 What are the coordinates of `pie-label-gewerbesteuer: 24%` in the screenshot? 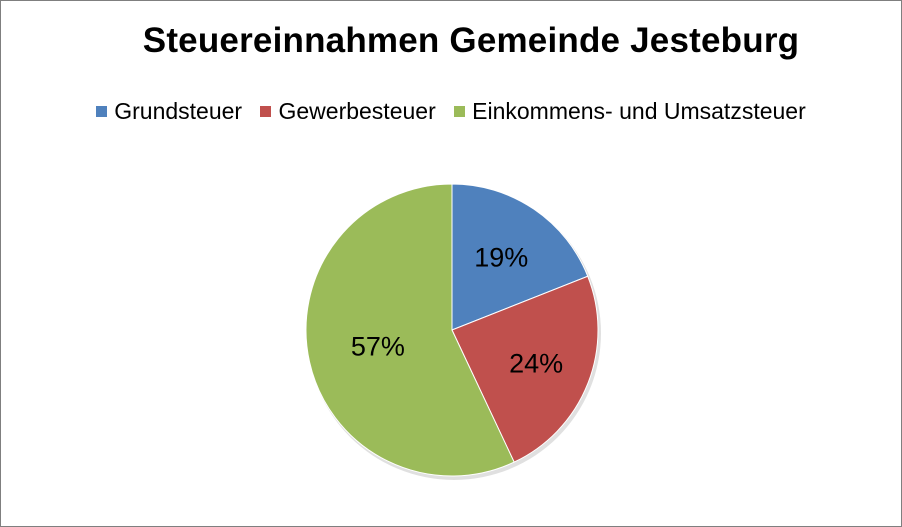 It's located at (536, 363).